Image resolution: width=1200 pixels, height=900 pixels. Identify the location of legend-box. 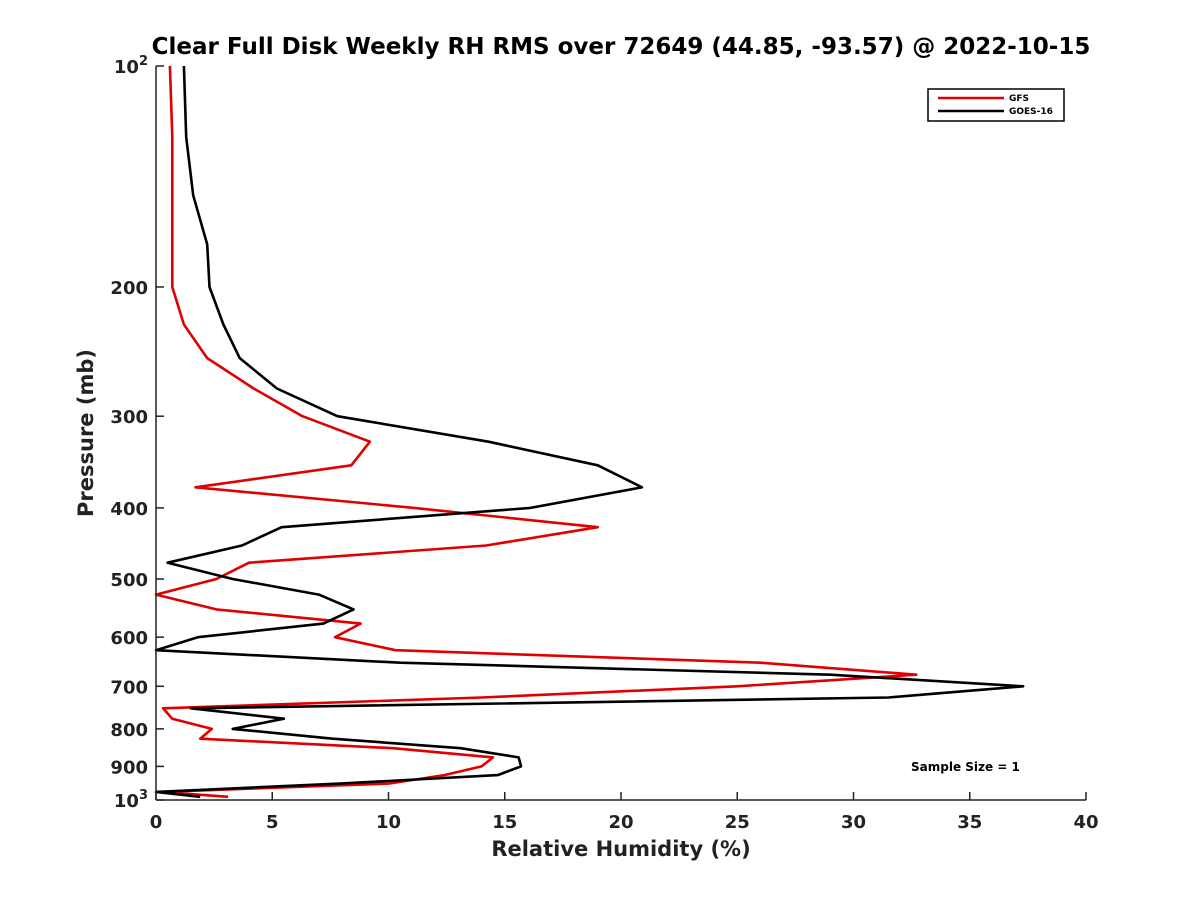
(996, 105).